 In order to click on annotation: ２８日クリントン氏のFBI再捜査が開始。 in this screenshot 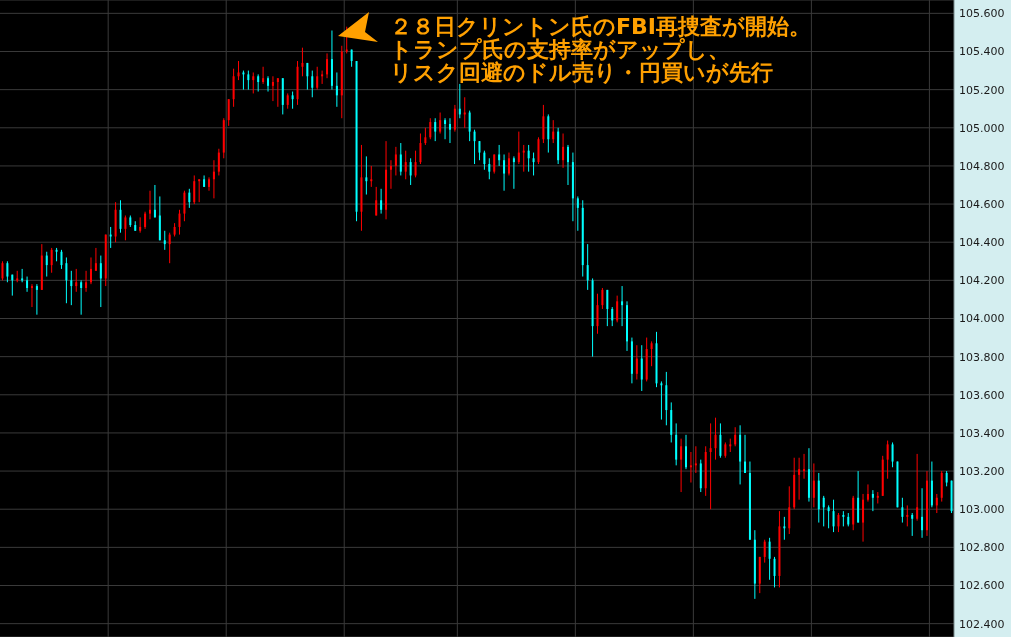, I will do `click(600, 26)`.